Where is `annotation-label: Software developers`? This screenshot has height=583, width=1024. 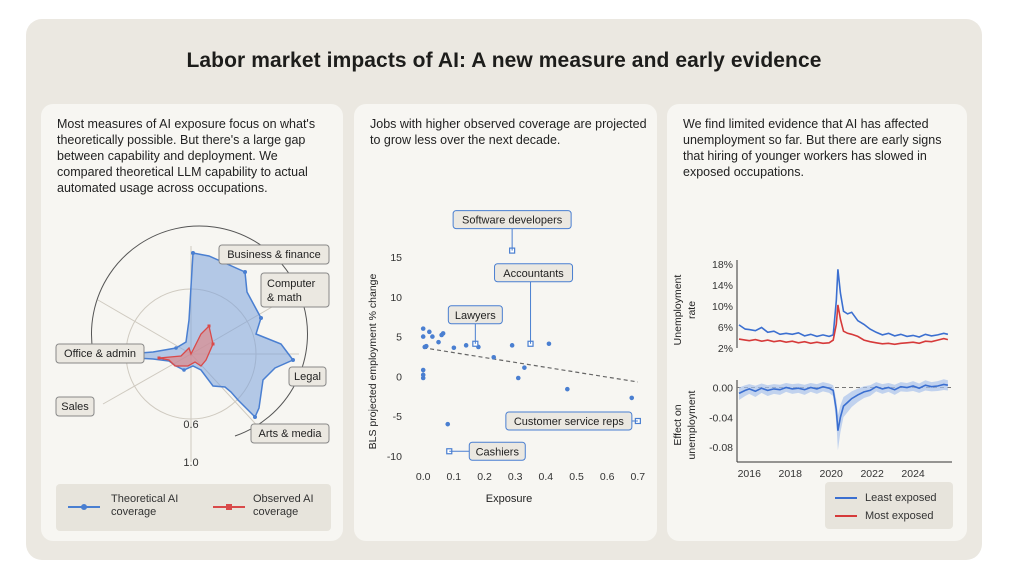
annotation-label: Software developers is located at coordinates (512, 221).